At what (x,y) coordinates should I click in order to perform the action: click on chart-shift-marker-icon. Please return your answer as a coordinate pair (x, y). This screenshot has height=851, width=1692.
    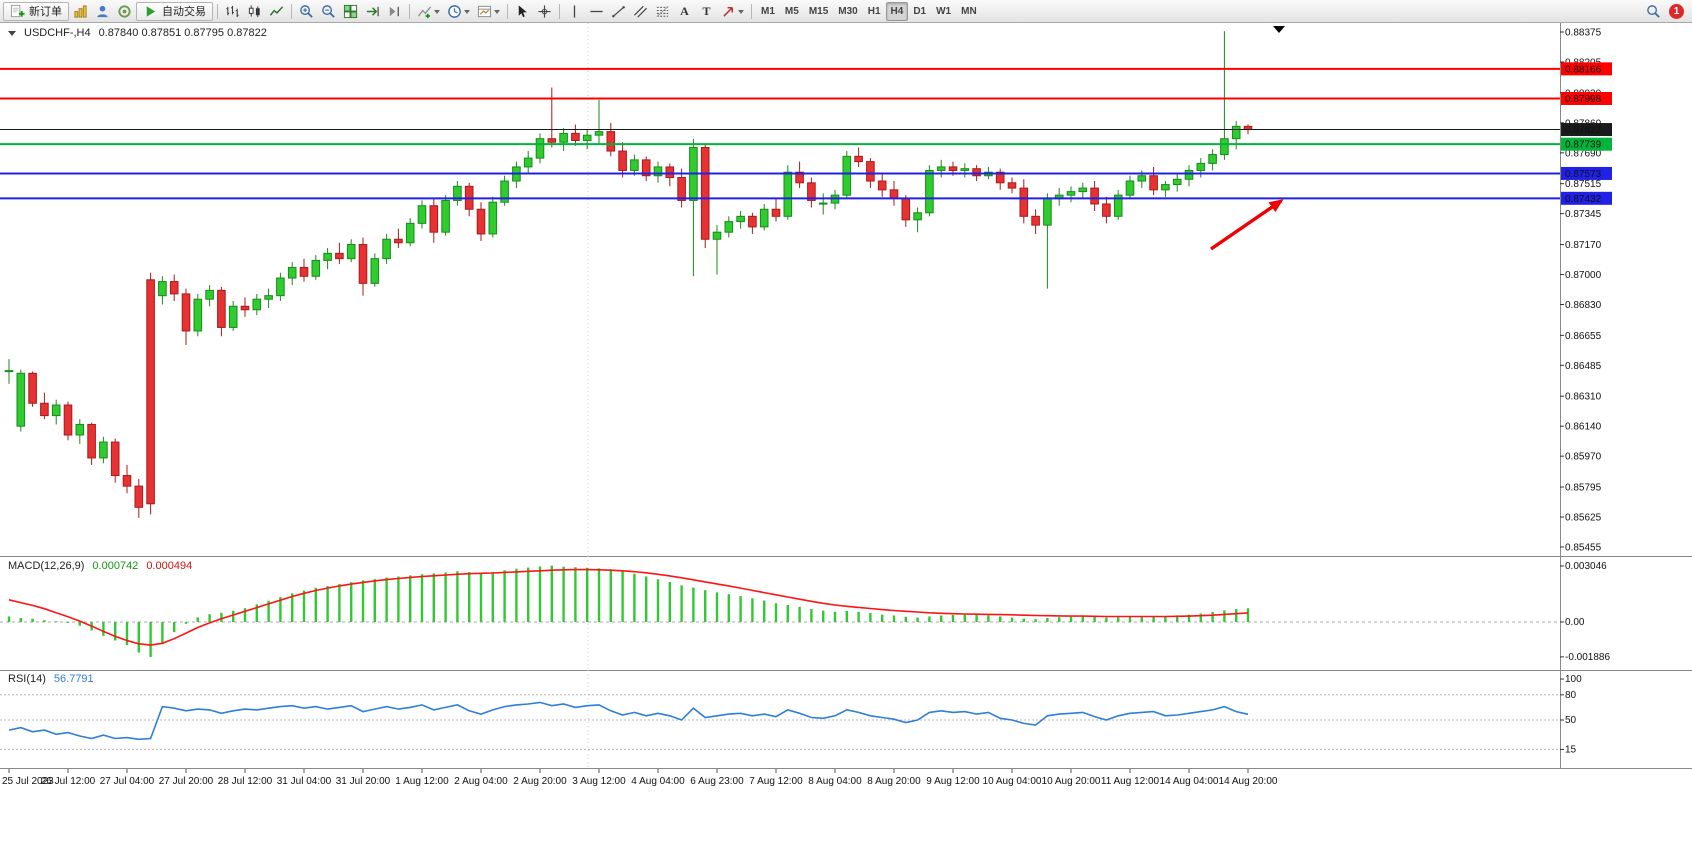
    Looking at the image, I should click on (1279, 29).